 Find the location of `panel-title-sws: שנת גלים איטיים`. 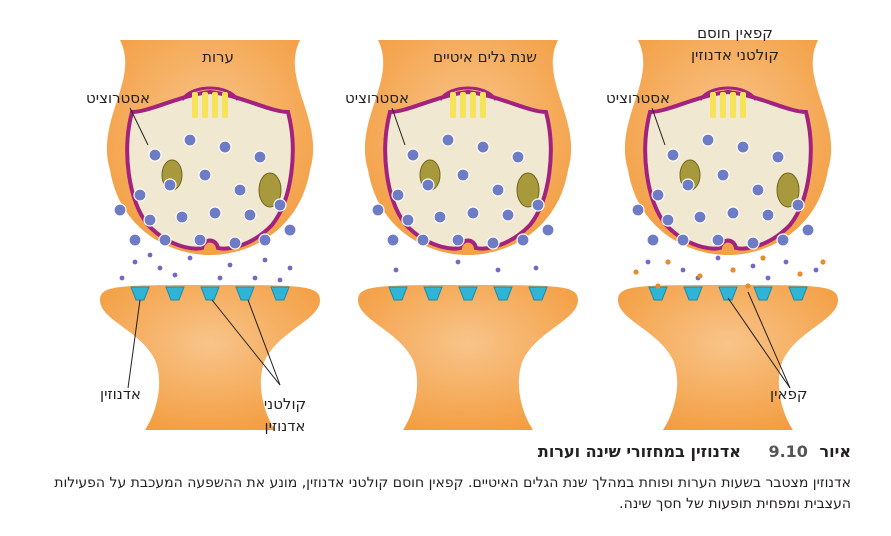

panel-title-sws: שנת גלים איטיים is located at coordinates (485, 57).